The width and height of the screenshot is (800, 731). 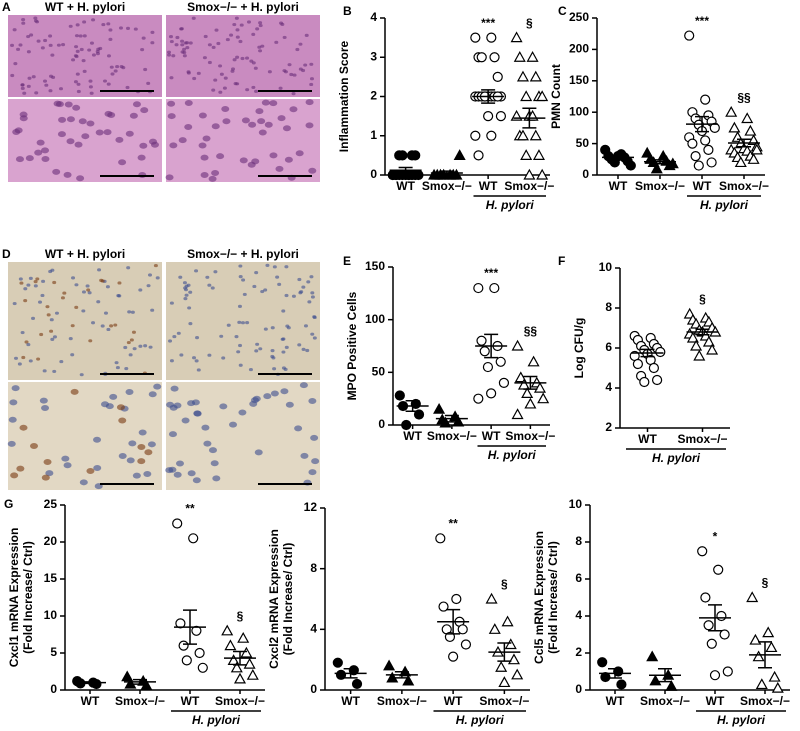 I want to click on y-tick-label: 12, so click(x=311, y=507).